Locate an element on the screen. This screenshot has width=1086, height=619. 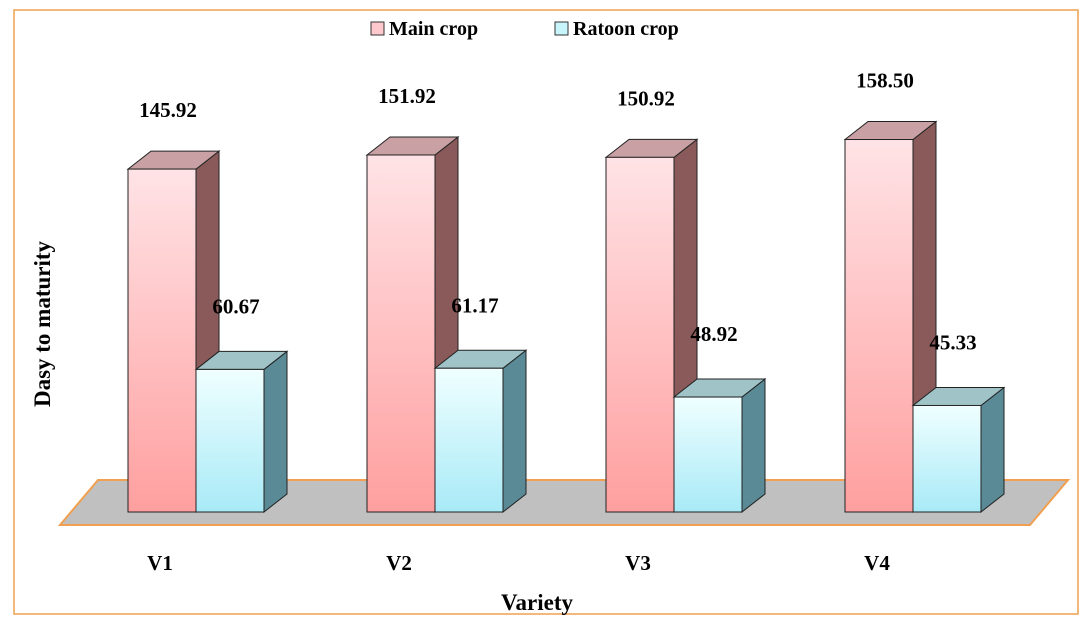
value-label-main-v4: 158.50 is located at coordinates (885, 81).